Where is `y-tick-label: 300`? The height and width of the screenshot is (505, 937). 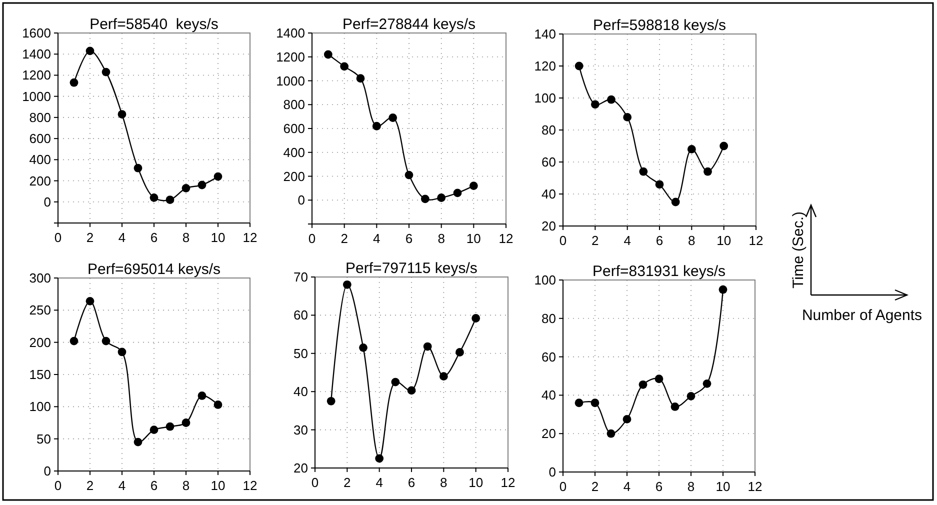
y-tick-label: 300 is located at coordinates (40, 278).